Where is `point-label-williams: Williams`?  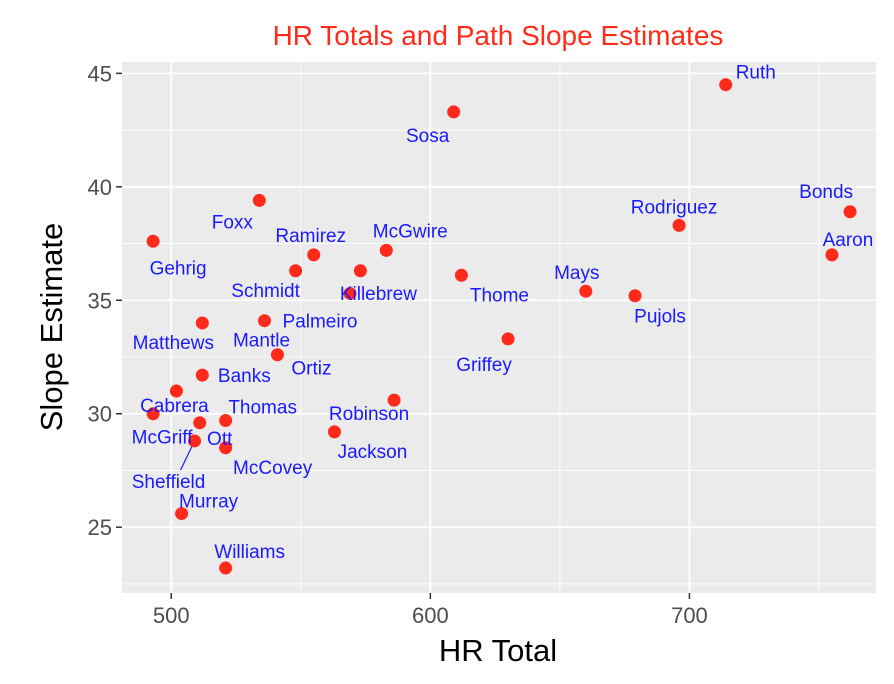 point-label-williams: Williams is located at coordinates (249, 552).